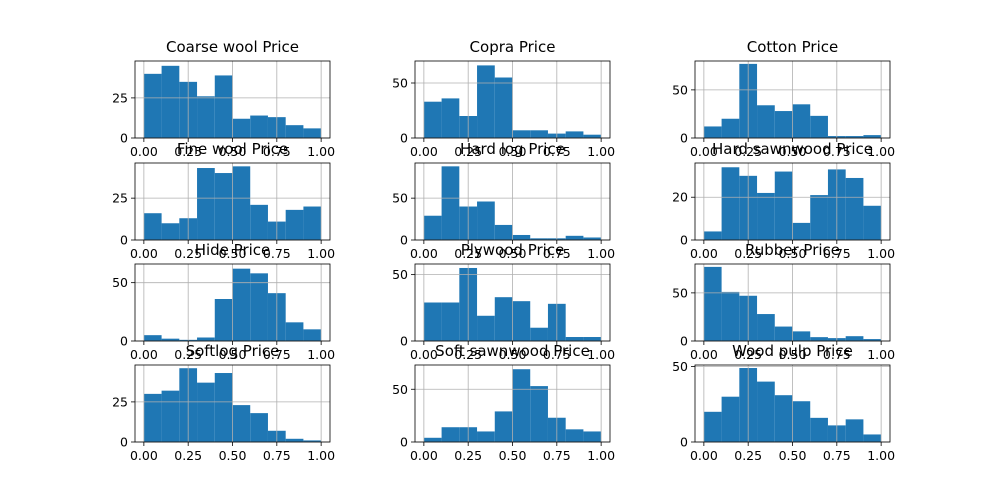 This screenshot has height=500, width=1000. What do you see at coordinates (792, 149) in the screenshot?
I see `subplot-title: Hard sawnwood Price` at bounding box center [792, 149].